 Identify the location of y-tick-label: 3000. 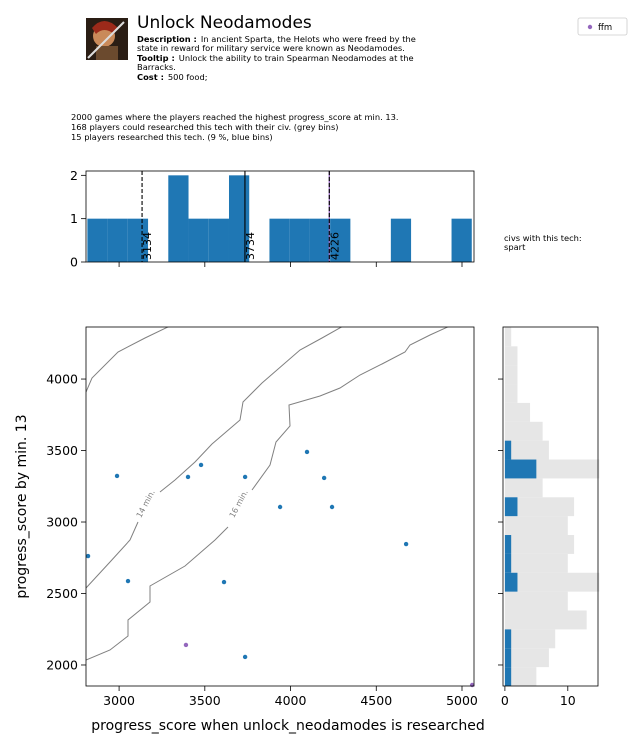
(62, 522).